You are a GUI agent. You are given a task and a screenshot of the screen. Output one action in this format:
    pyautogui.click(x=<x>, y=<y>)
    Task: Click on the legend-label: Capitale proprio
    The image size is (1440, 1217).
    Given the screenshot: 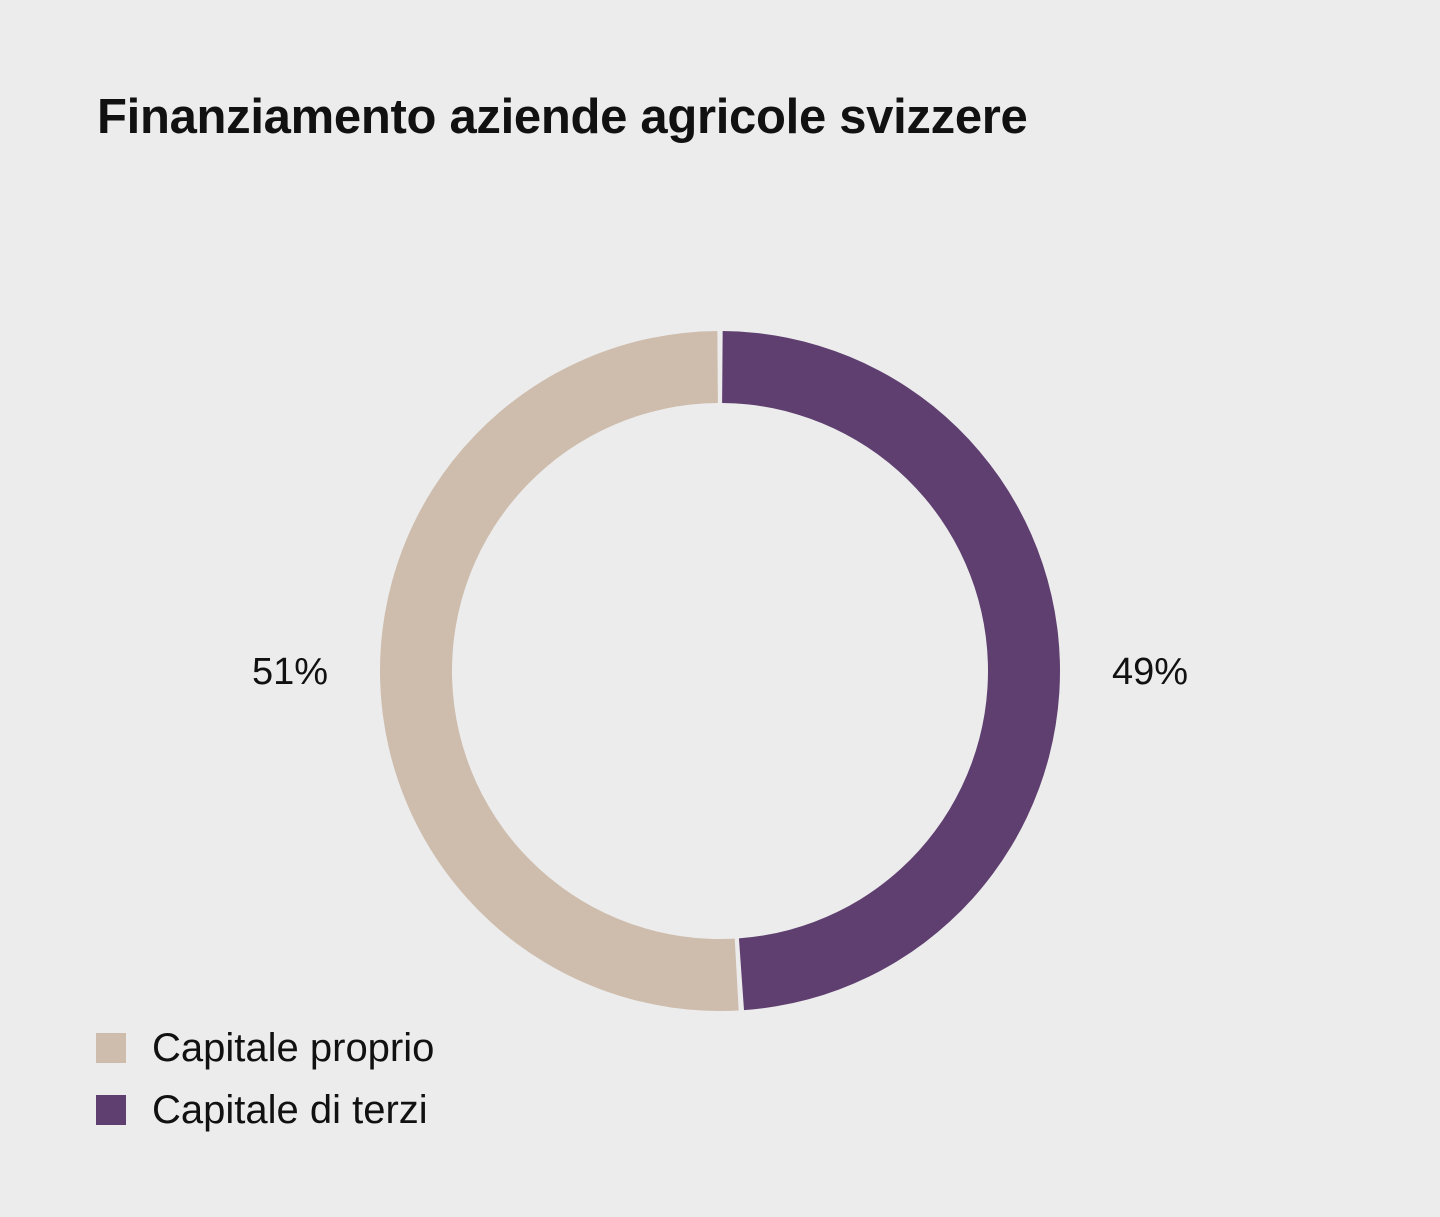 What is the action you would take?
    pyautogui.click(x=293, y=1047)
    